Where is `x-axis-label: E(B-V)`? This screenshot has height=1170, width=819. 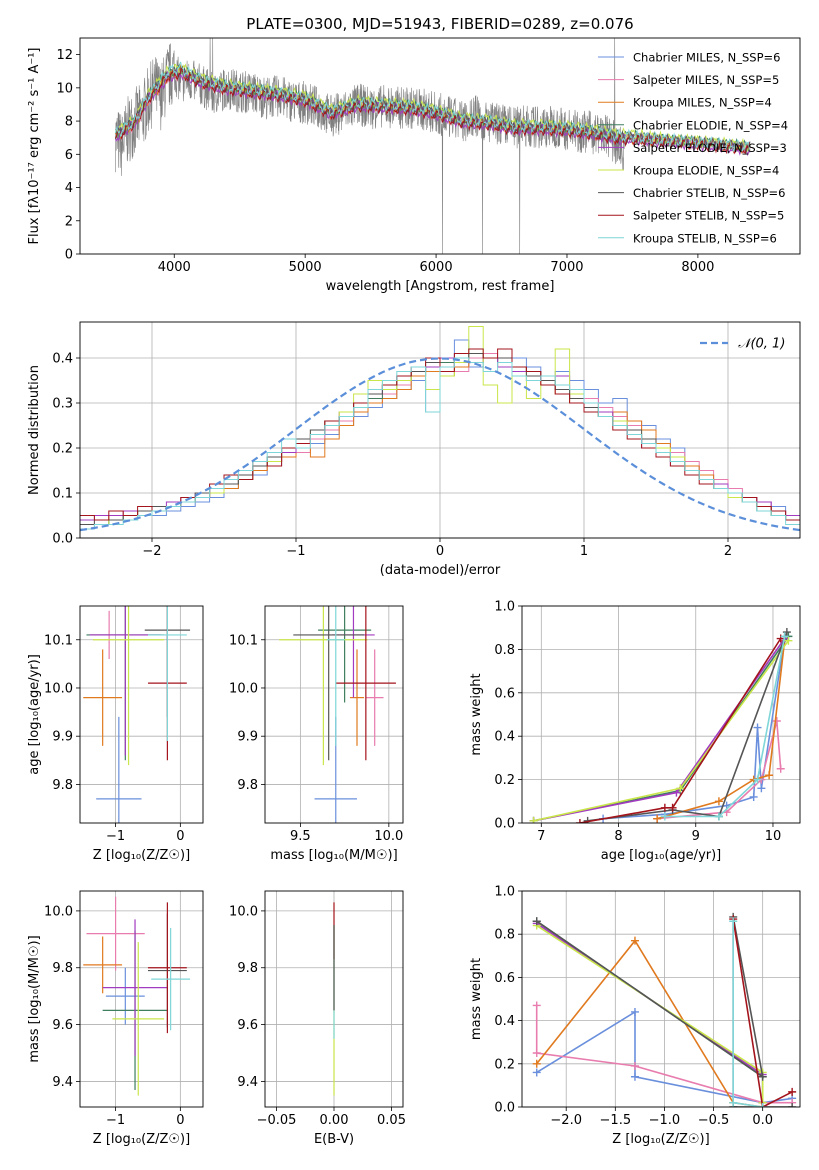
x-axis-label: E(B-V) is located at coordinates (334, 1139).